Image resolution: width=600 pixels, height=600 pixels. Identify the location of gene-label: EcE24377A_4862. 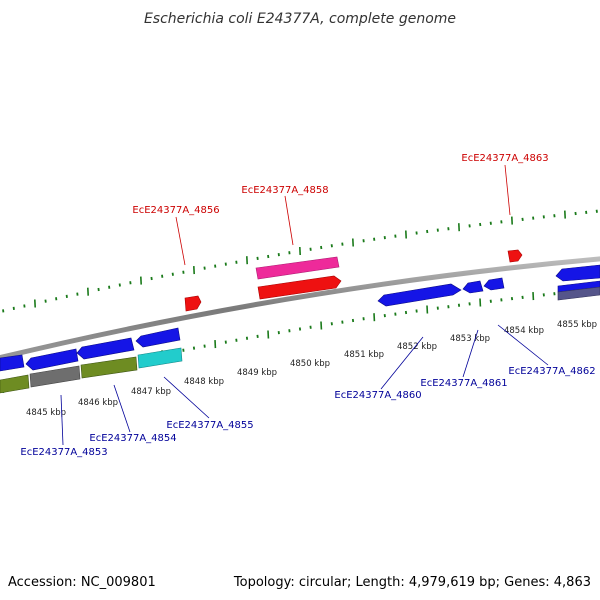
(551, 371).